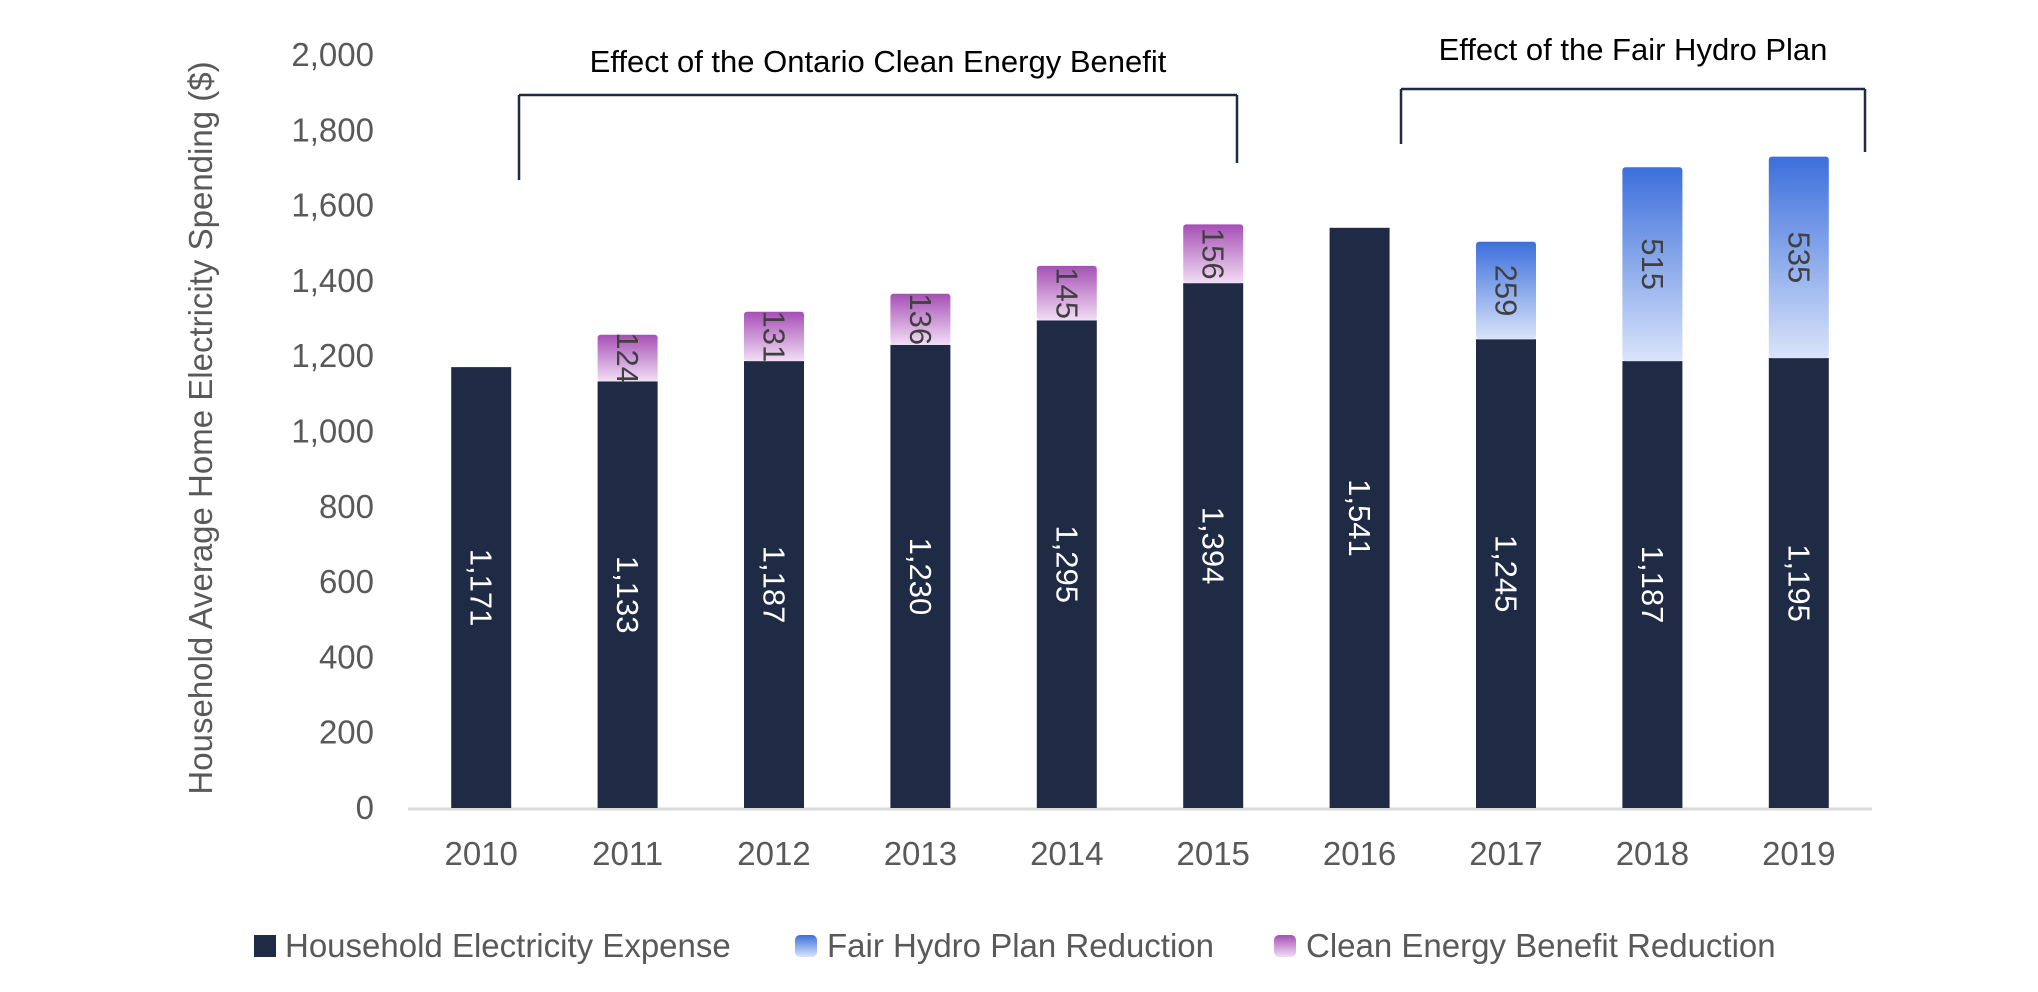  I want to click on data-label-household-expense: 1,394, so click(1213, 546).